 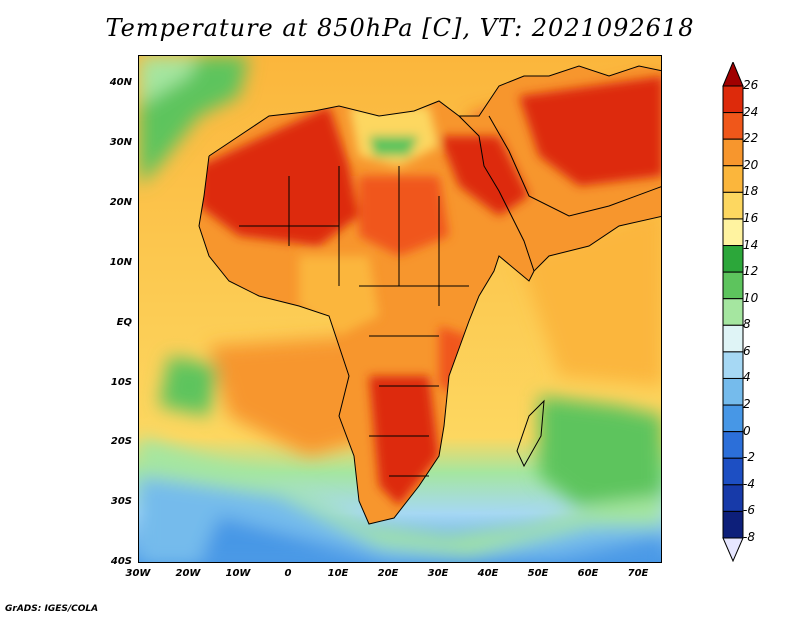 I want to click on colorbar-label: -2, so click(x=749, y=457).